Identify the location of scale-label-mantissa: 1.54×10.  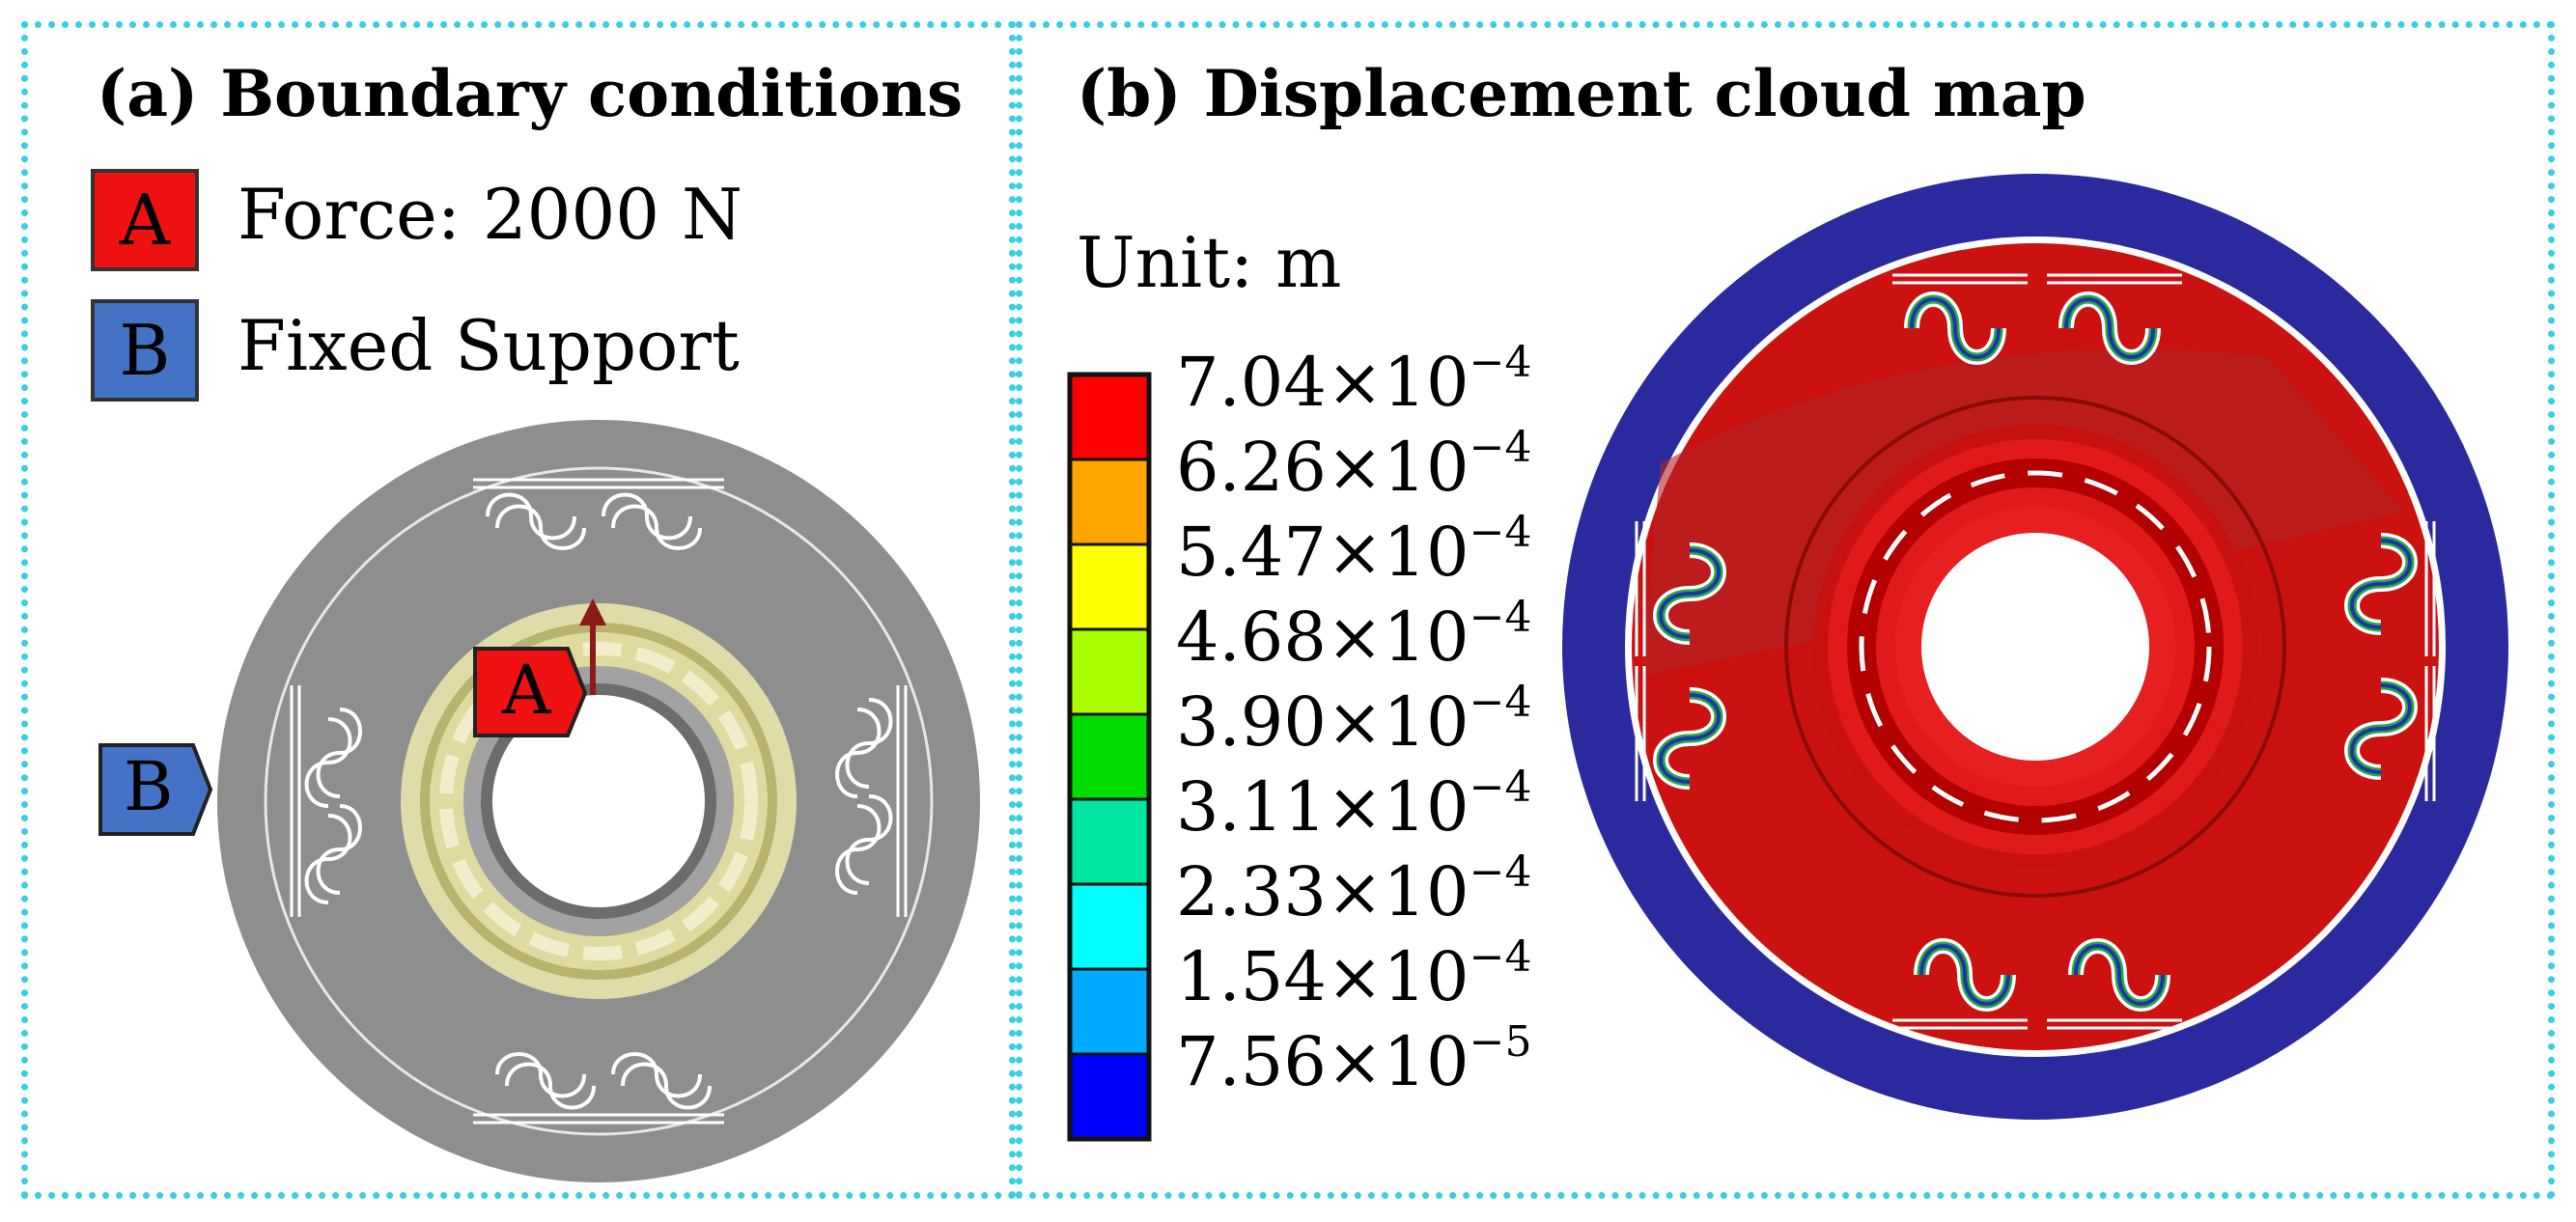
(1323, 976).